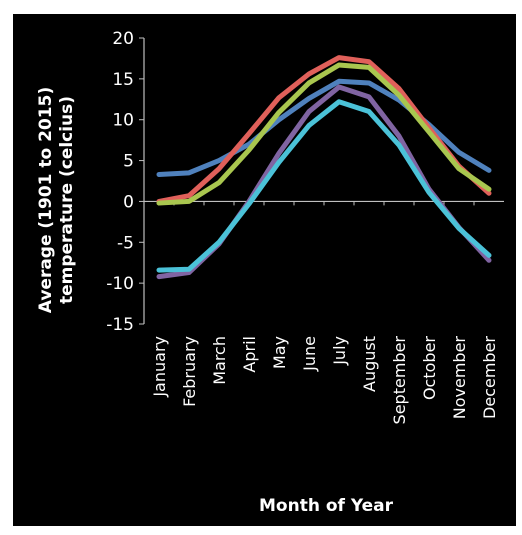  What do you see at coordinates (120, 284) in the screenshot?
I see `y-tick-label: -10` at bounding box center [120, 284].